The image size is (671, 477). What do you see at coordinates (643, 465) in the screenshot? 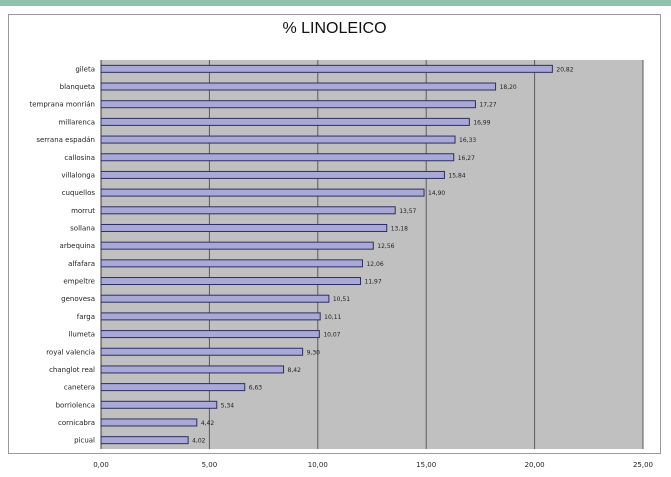
I see `x-tick-label: 25,00` at bounding box center [643, 465].